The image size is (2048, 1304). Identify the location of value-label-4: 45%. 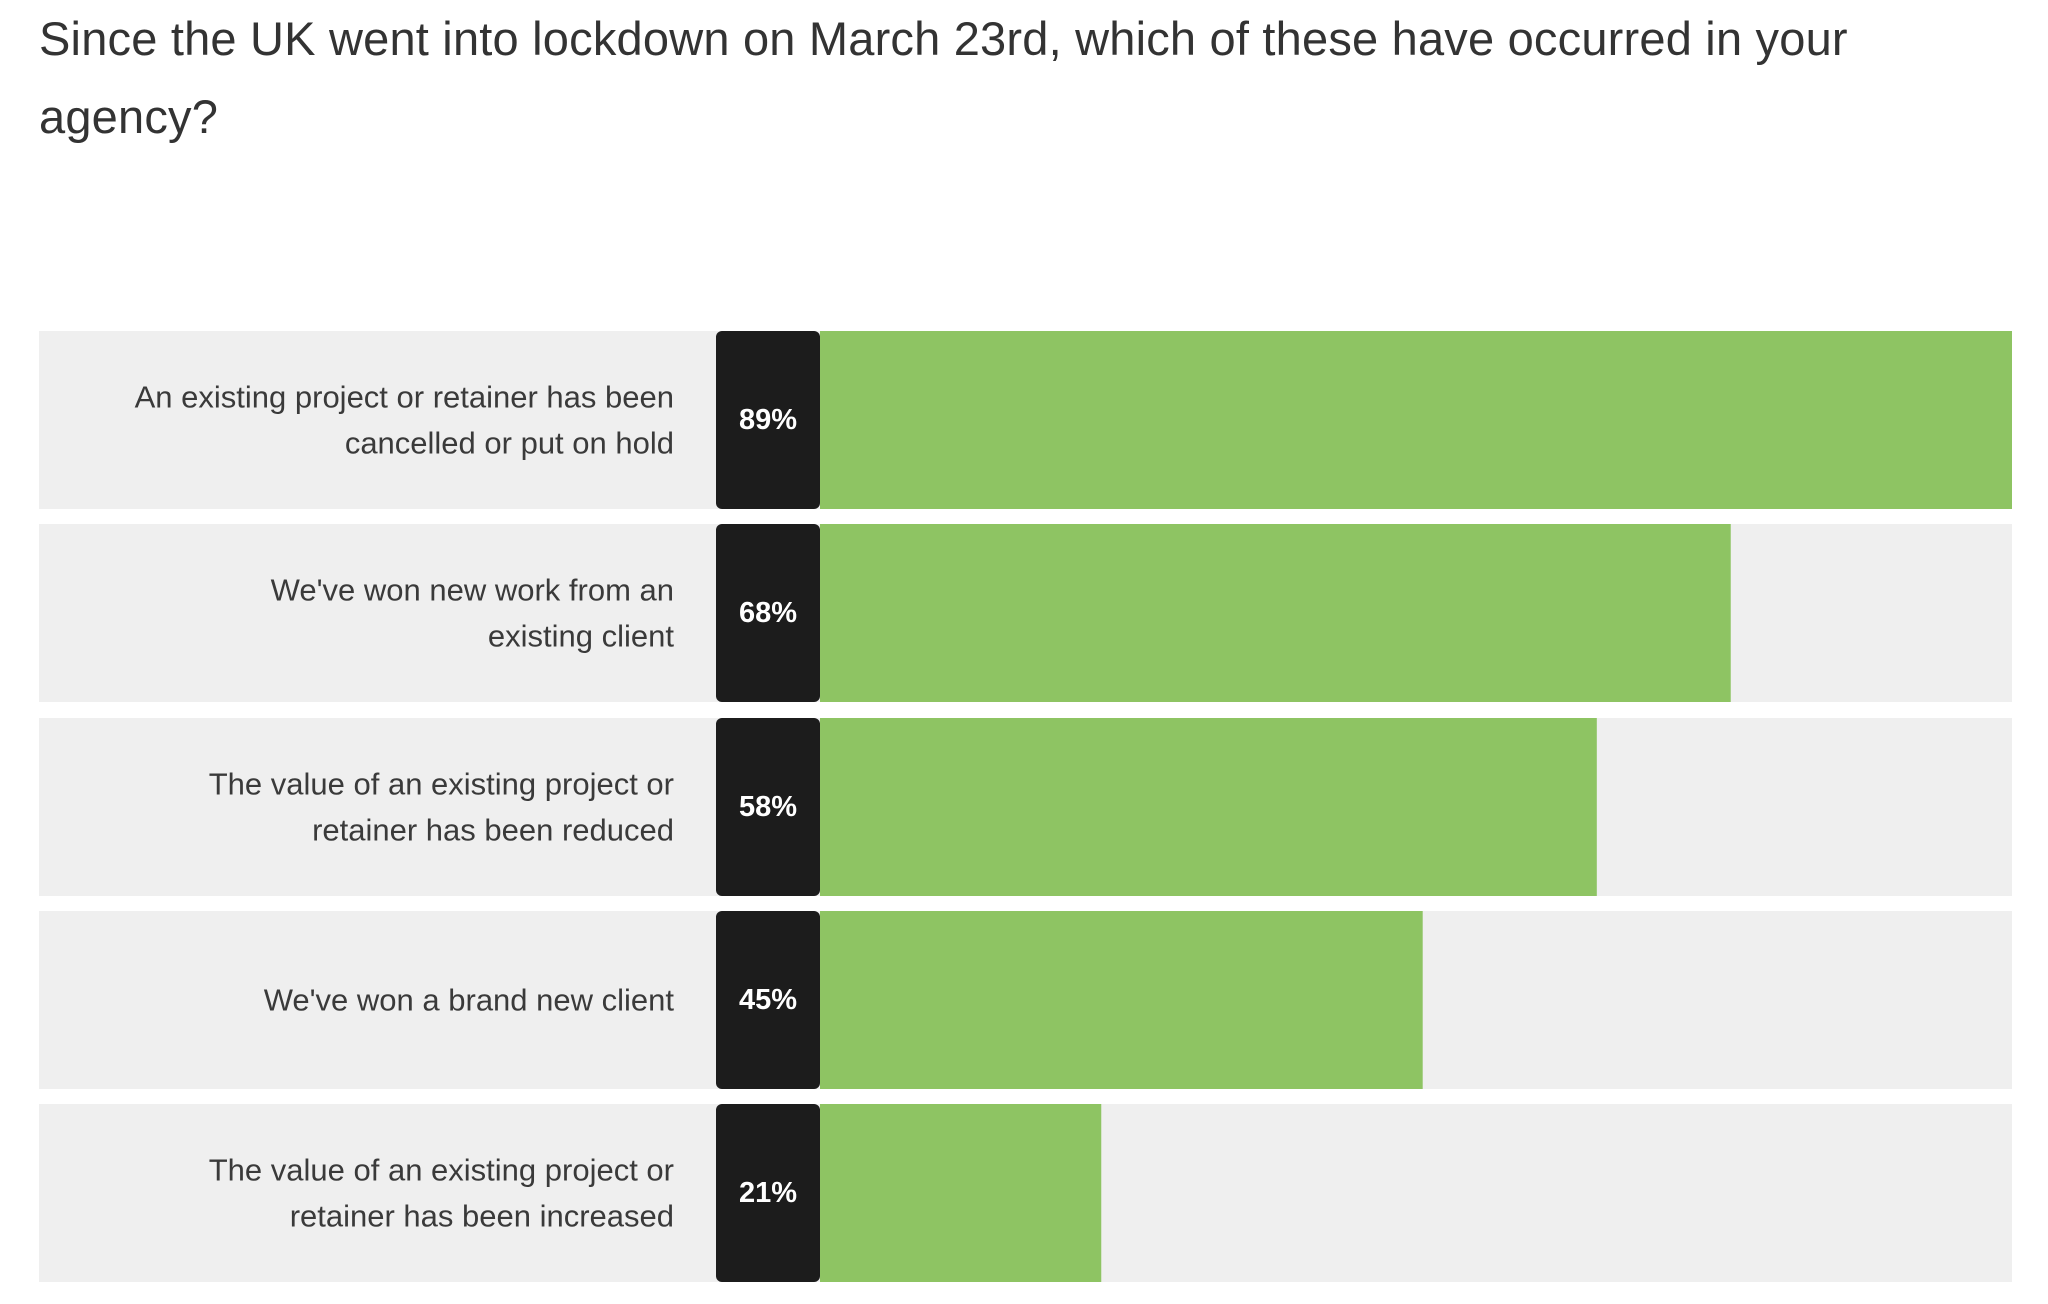
(768, 1000).